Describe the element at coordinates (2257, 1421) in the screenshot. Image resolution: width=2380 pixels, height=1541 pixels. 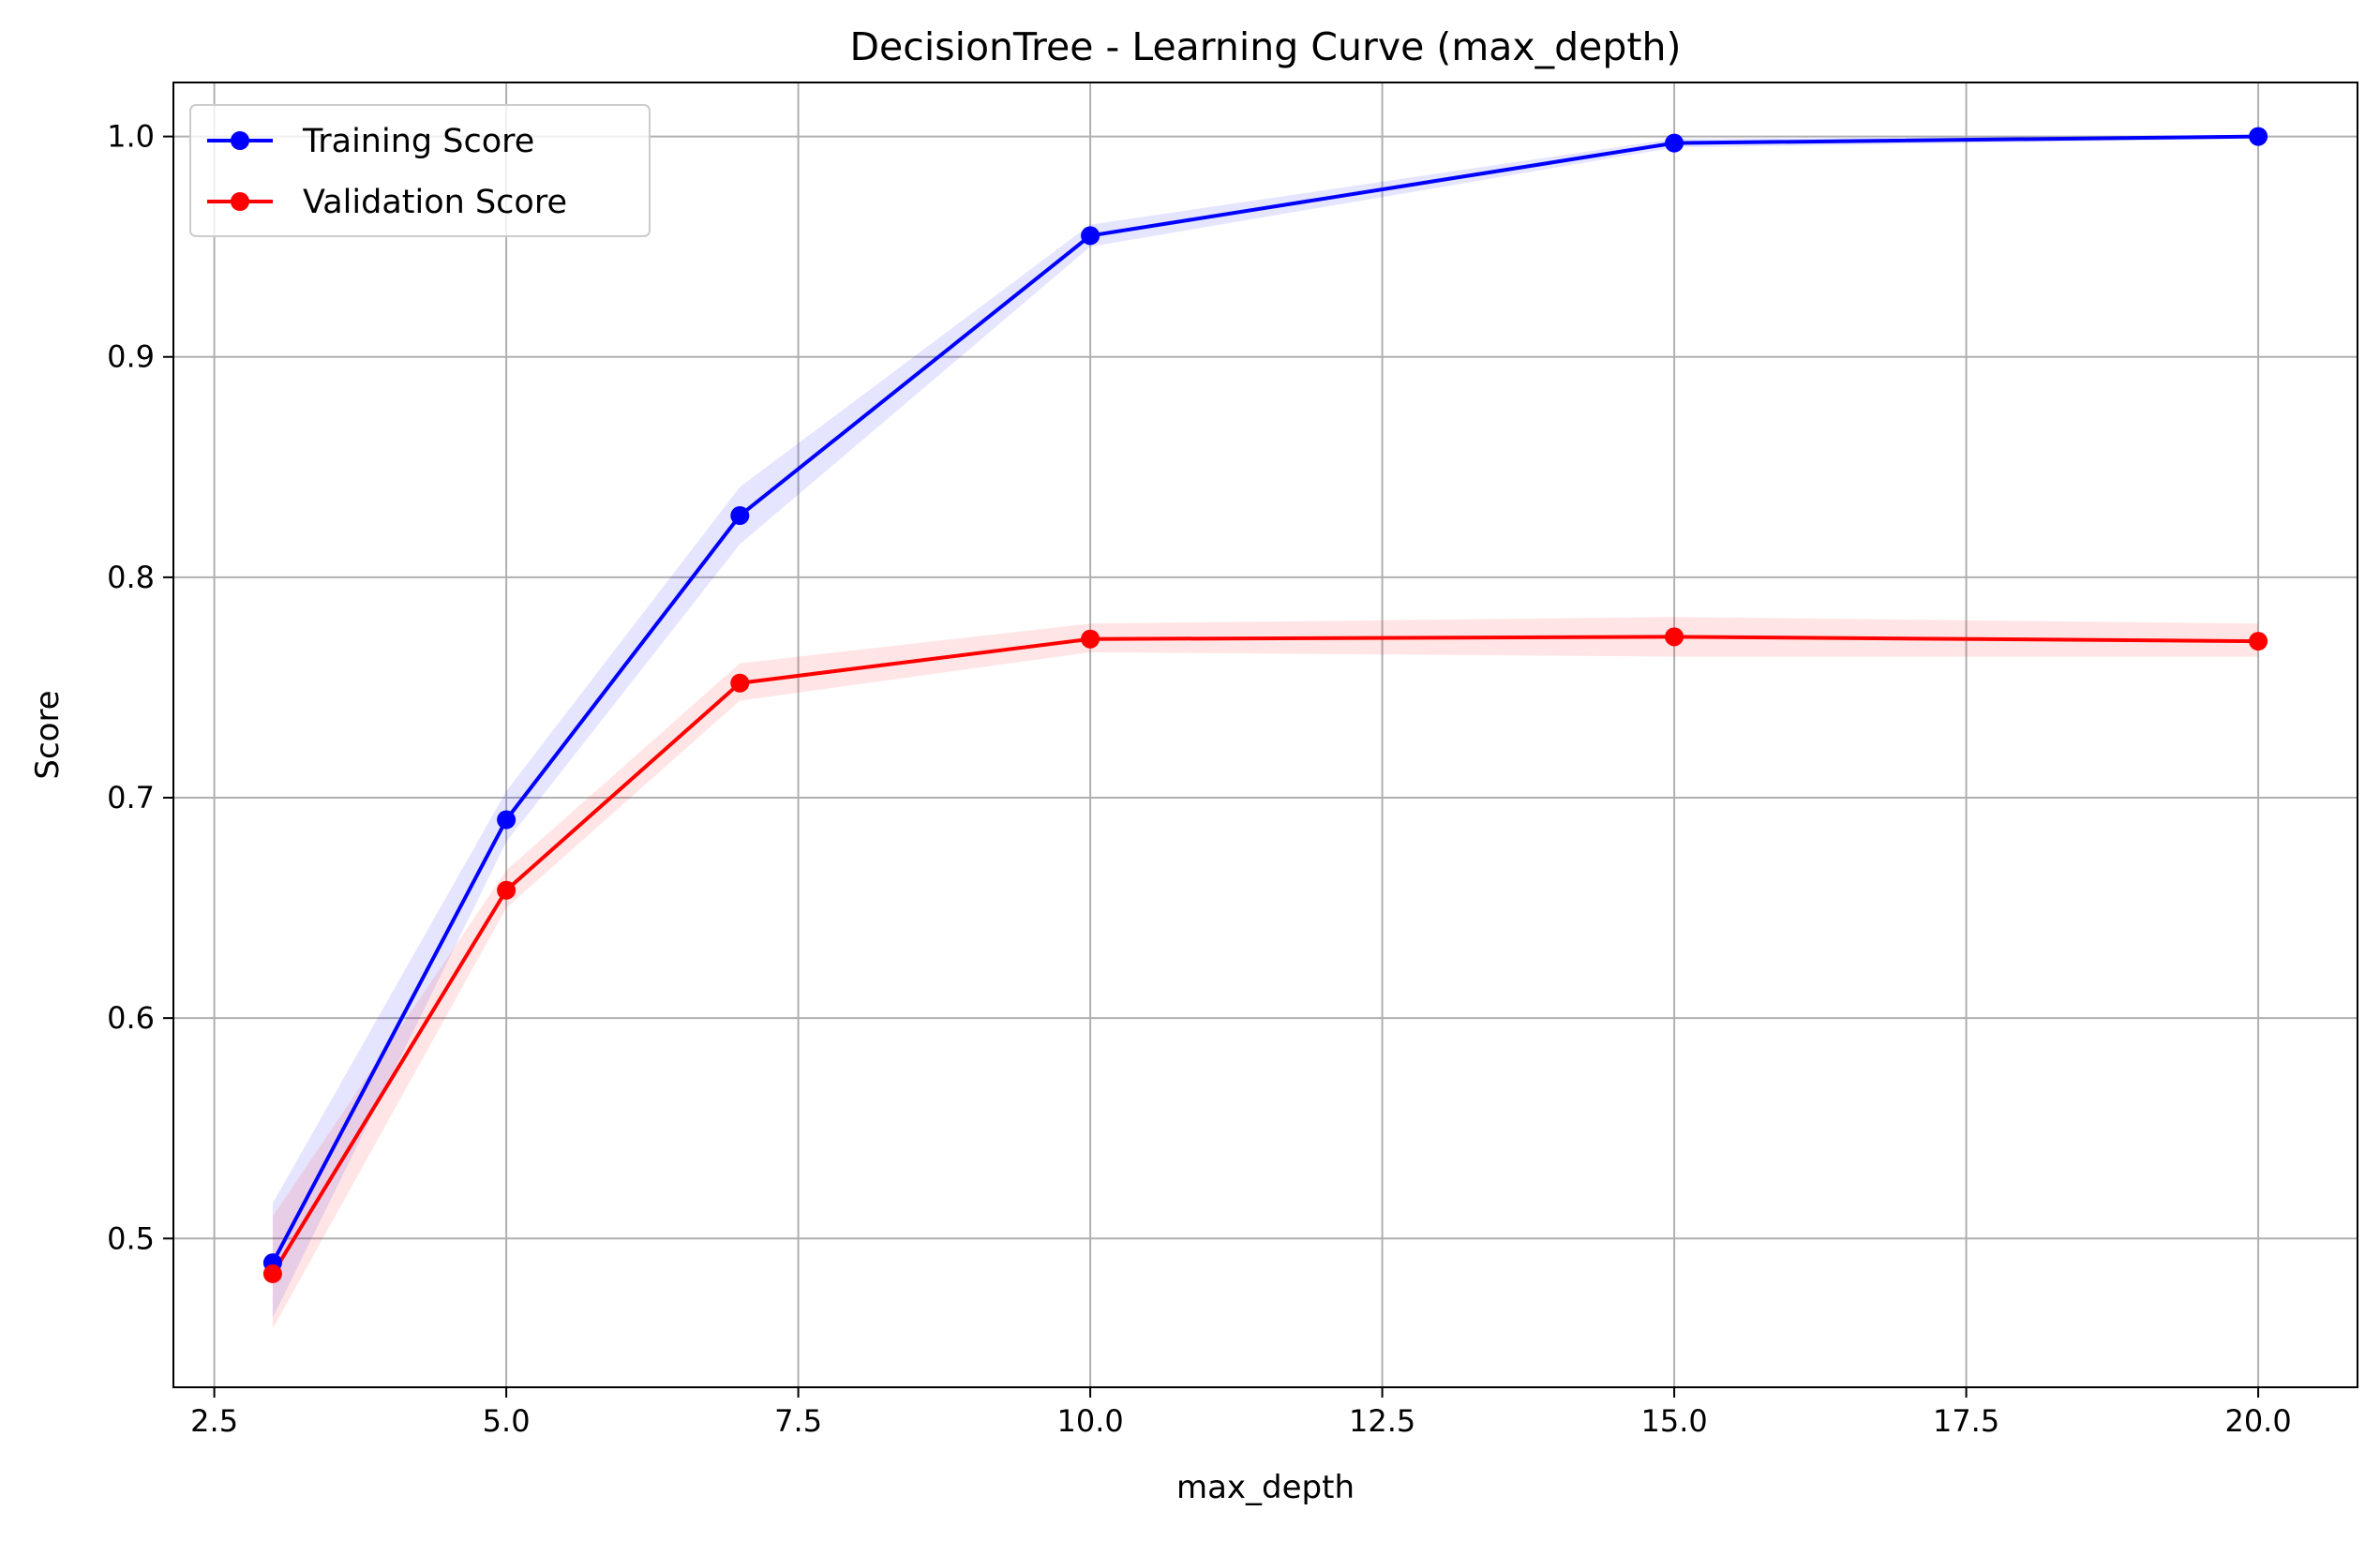
I see `x-tick-label: 20.0` at that location.